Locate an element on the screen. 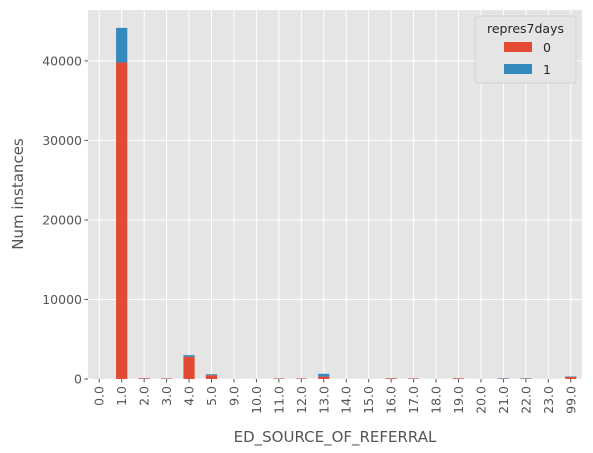 The width and height of the screenshot is (593, 453). y-tick-label: 40000 is located at coordinates (62, 60).